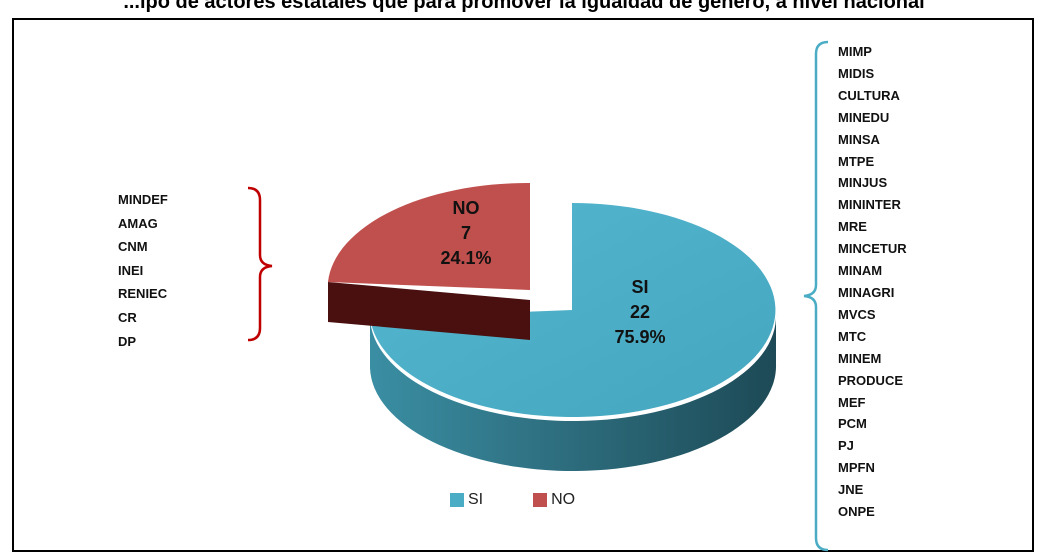  I want to click on slice-label-no: NO 7 24.1%, so click(466, 233).